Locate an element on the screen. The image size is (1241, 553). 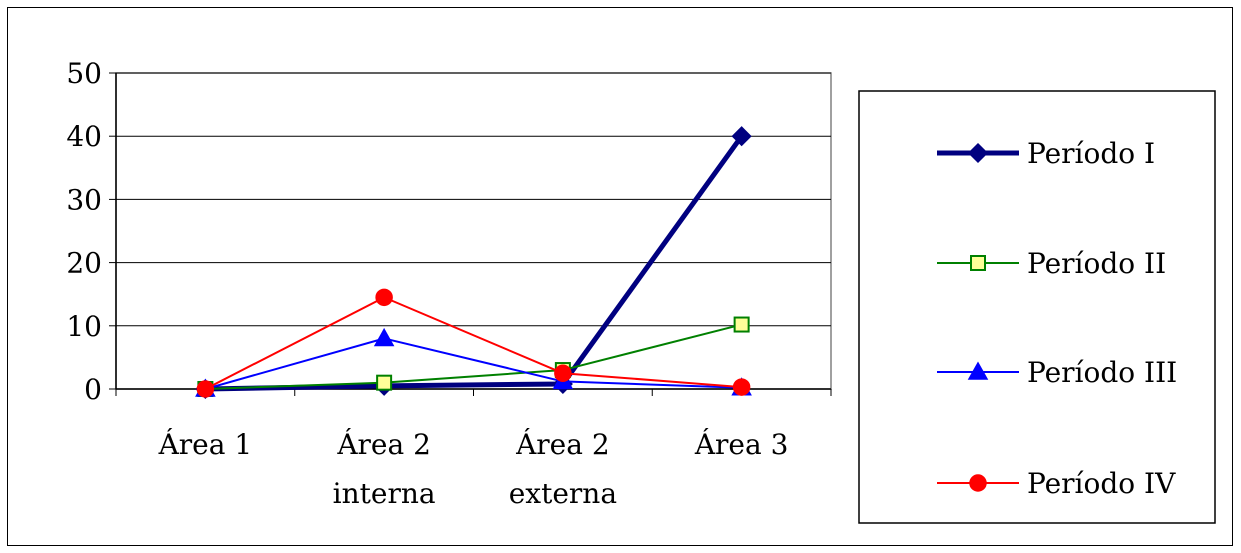
x-tick-label-line: Área 3 is located at coordinates (741, 444).